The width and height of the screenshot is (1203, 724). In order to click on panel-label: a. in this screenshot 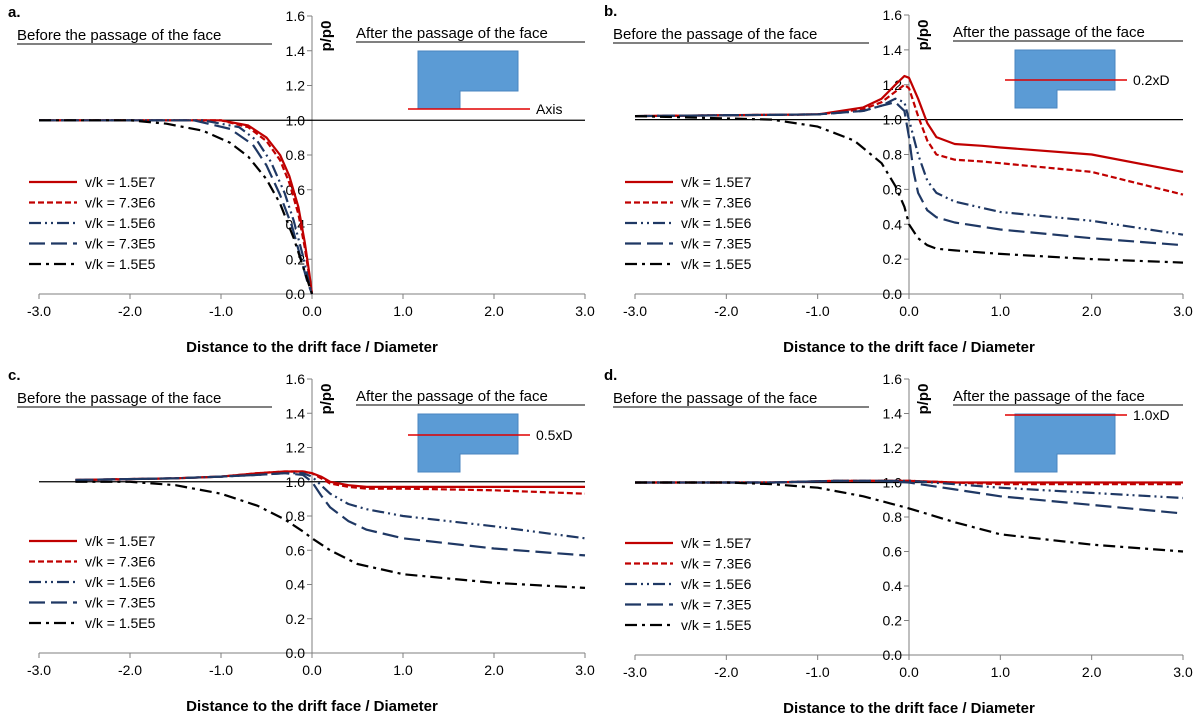, I will do `click(14, 12)`.